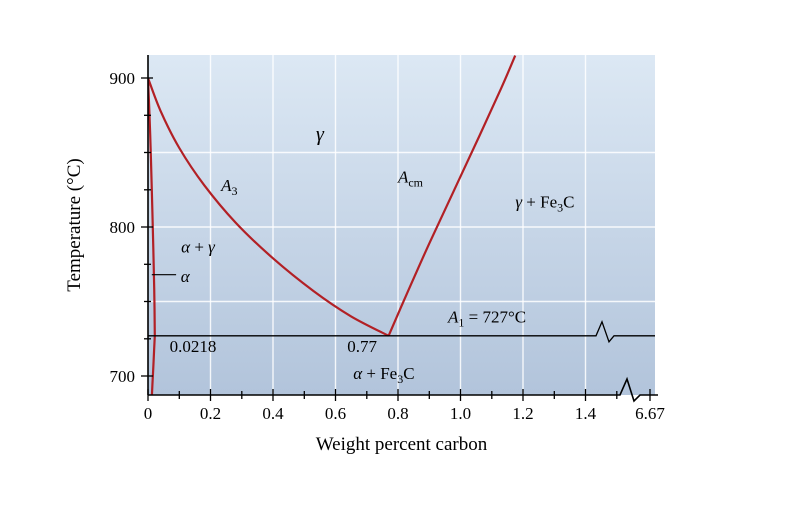  Describe the element at coordinates (148, 413) in the screenshot. I see `x-tick-label: 0` at that location.